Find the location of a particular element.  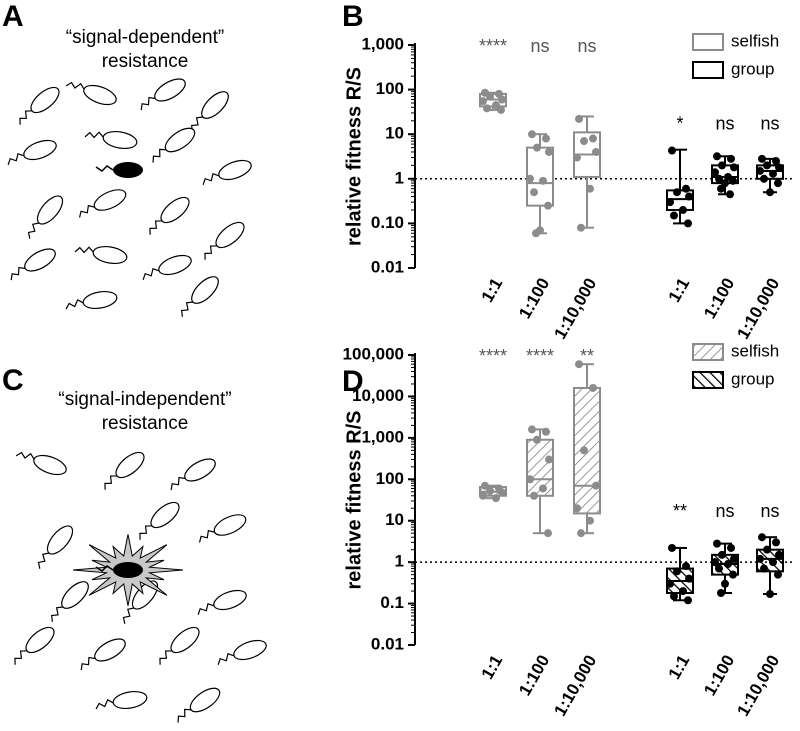

panel-caption: “signal-dependent” is located at coordinates (145, 37).